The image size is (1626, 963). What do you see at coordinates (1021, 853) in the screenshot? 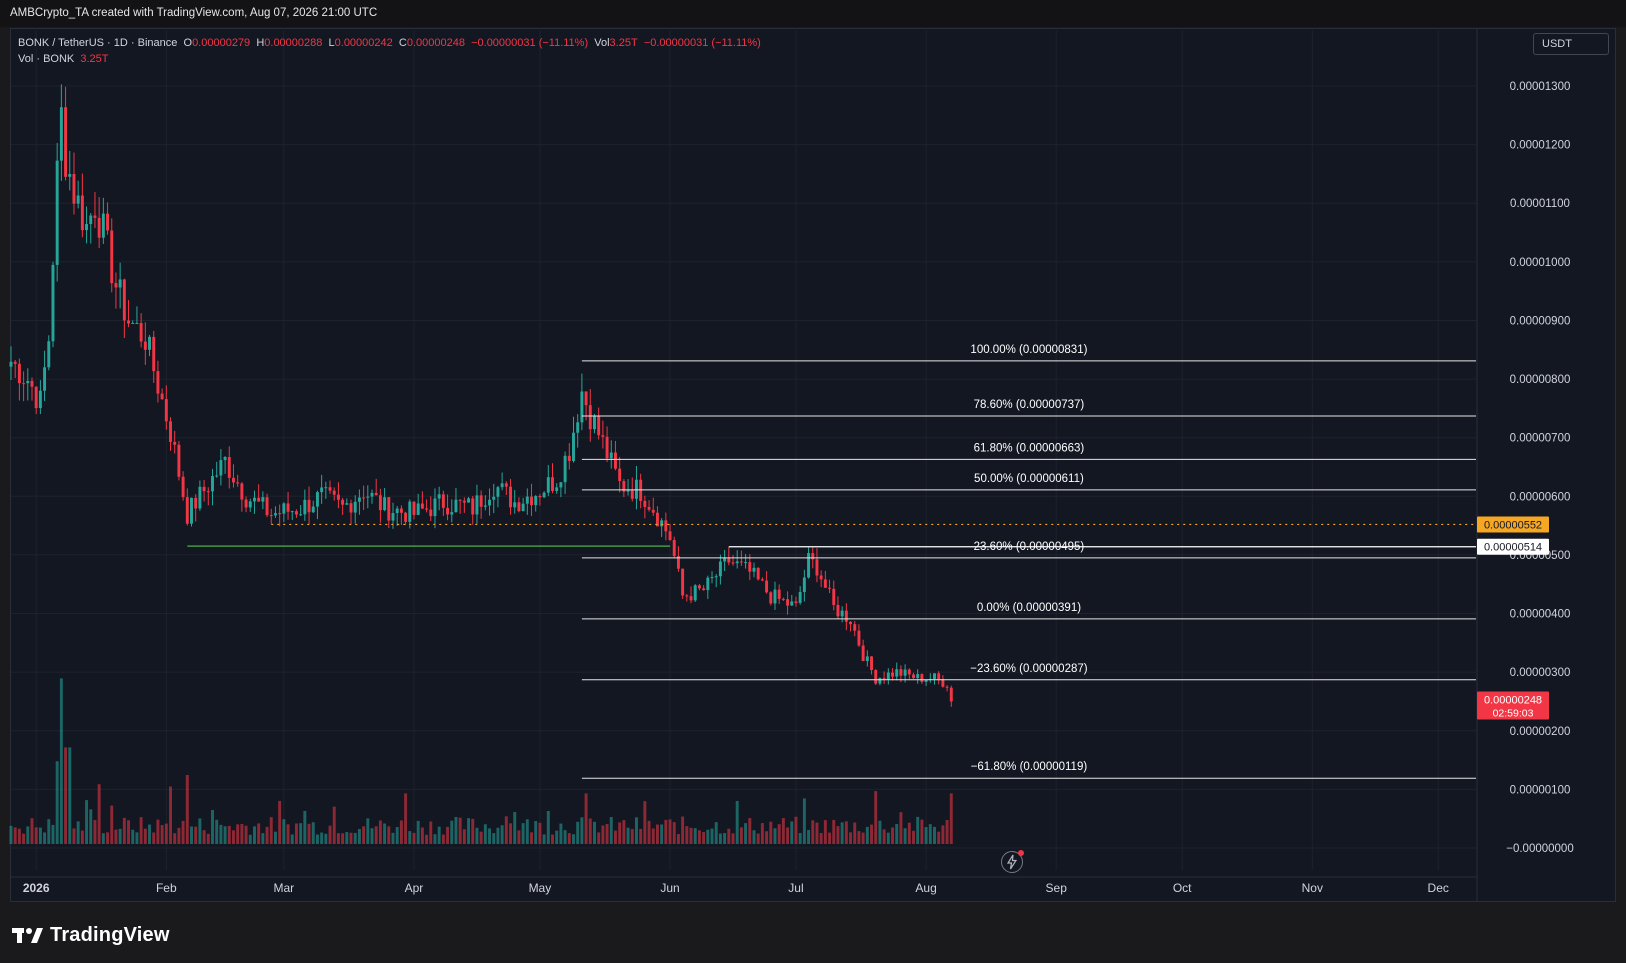
I see `notification-dot-icon` at bounding box center [1021, 853].